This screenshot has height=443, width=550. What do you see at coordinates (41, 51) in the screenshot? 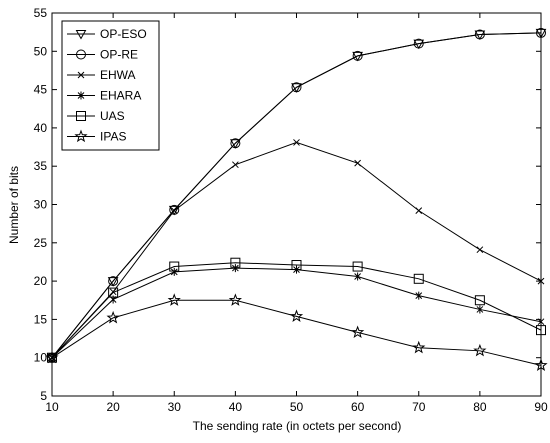
I see `y-tick-label: 50` at bounding box center [41, 51].